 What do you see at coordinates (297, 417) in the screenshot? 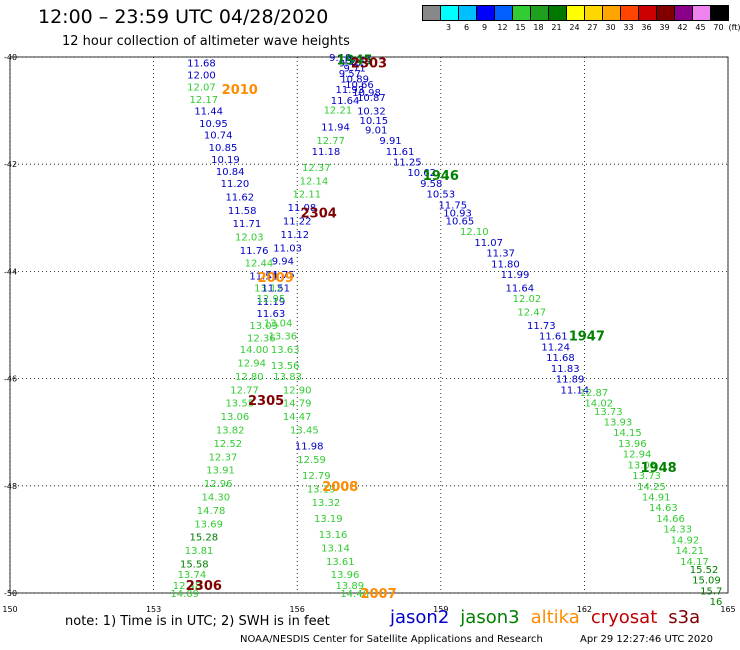
I see `wave-height-reading: 14.47` at bounding box center [297, 417].